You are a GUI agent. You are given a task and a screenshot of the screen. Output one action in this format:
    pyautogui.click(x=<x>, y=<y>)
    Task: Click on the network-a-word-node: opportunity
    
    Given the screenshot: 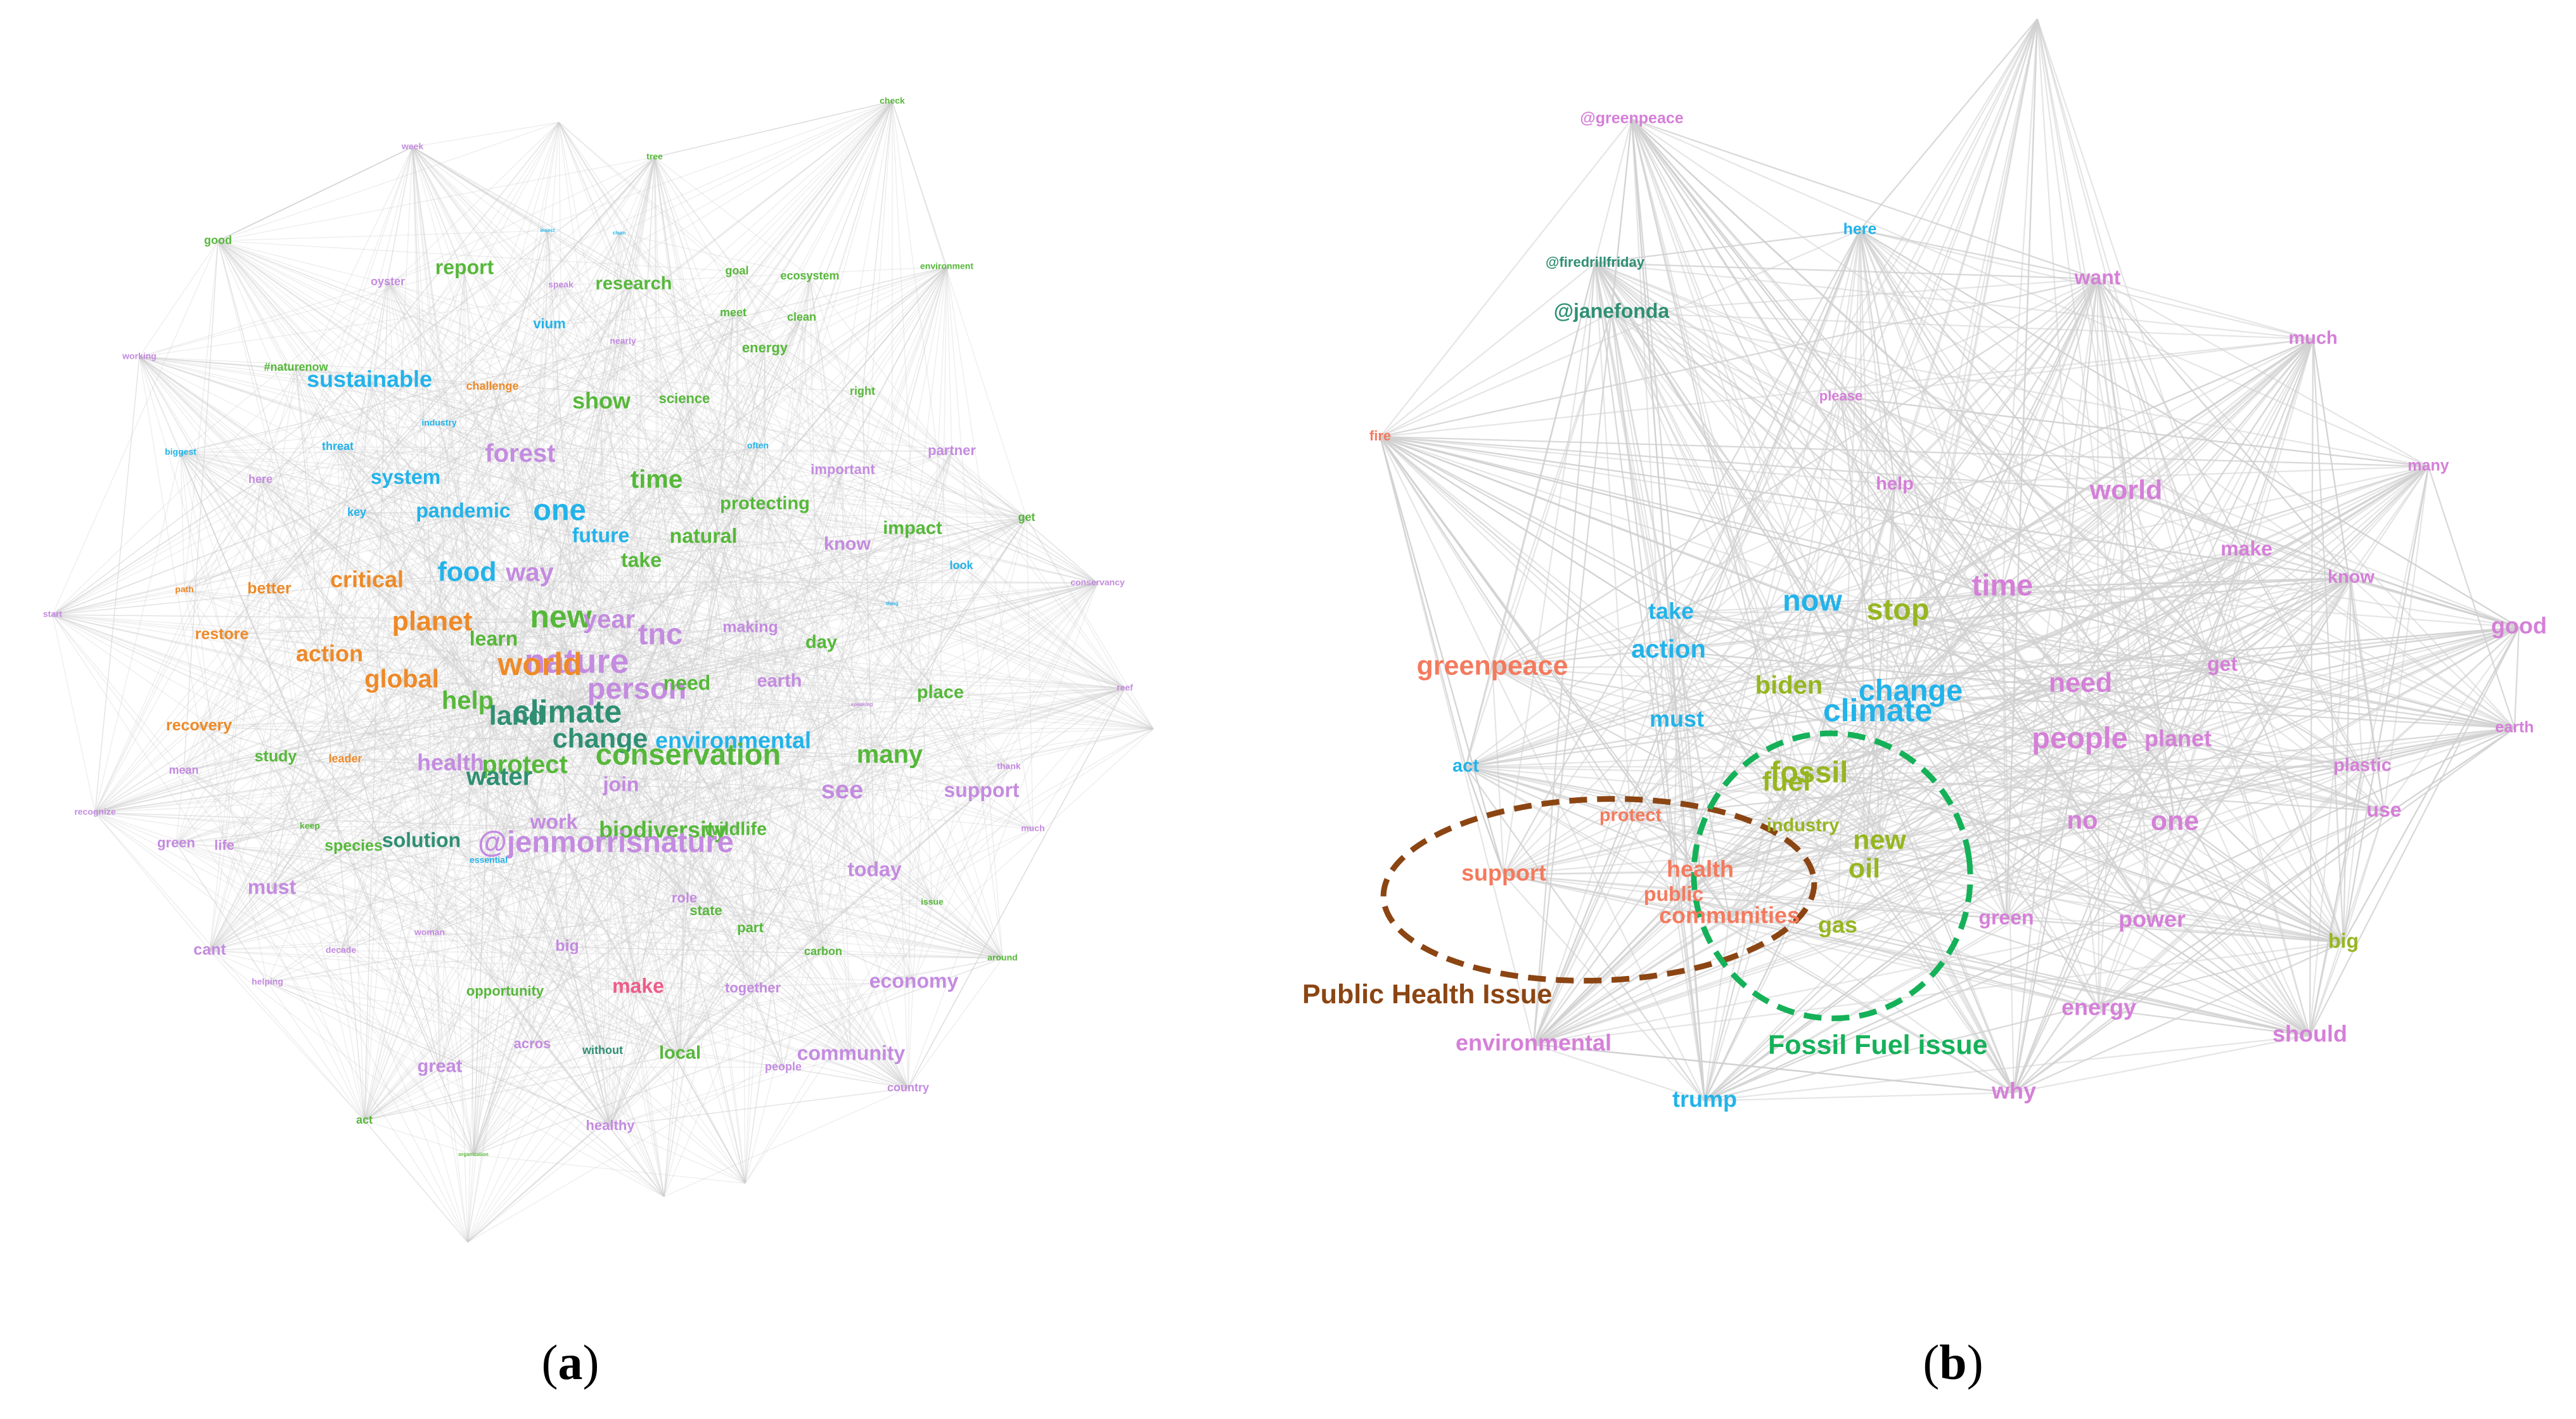 What is the action you would take?
    pyautogui.click(x=505, y=991)
    